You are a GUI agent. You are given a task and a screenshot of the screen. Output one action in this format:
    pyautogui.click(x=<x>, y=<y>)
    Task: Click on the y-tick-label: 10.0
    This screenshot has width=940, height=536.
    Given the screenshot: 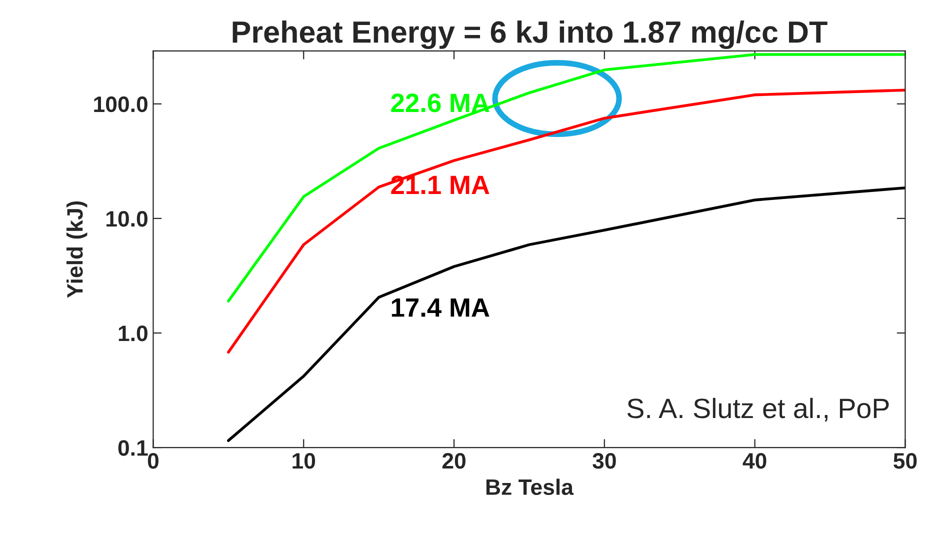 What is the action you would take?
    pyautogui.click(x=127, y=218)
    